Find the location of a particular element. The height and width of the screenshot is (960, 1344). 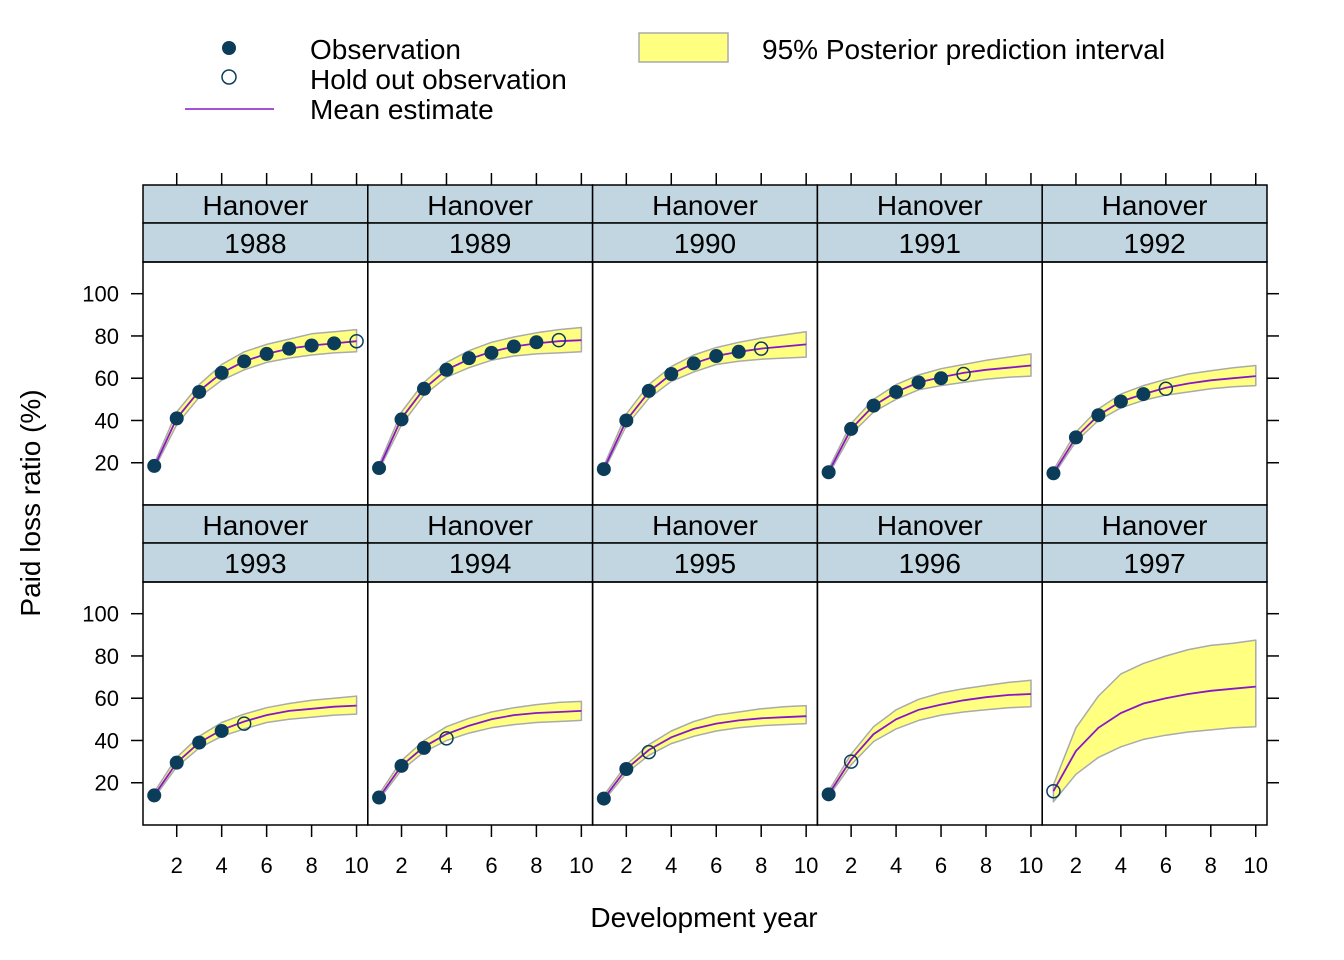

legend-mean-label: Mean estimate is located at coordinates (402, 109).